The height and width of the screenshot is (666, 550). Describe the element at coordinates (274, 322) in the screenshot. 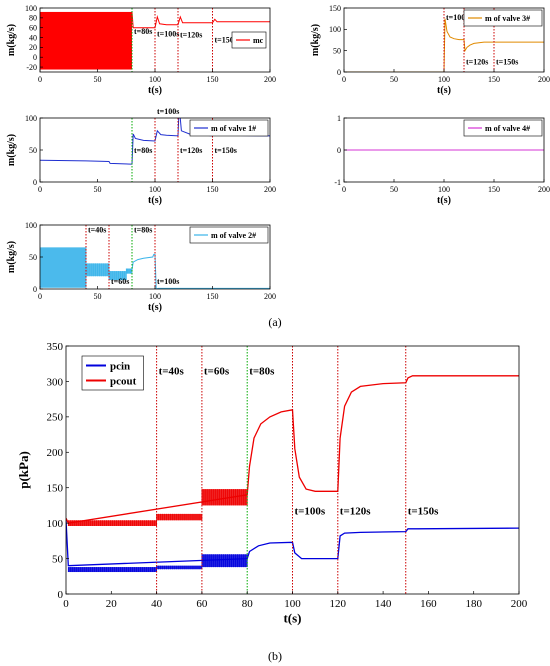

I see `caption-a: (a)` at that location.